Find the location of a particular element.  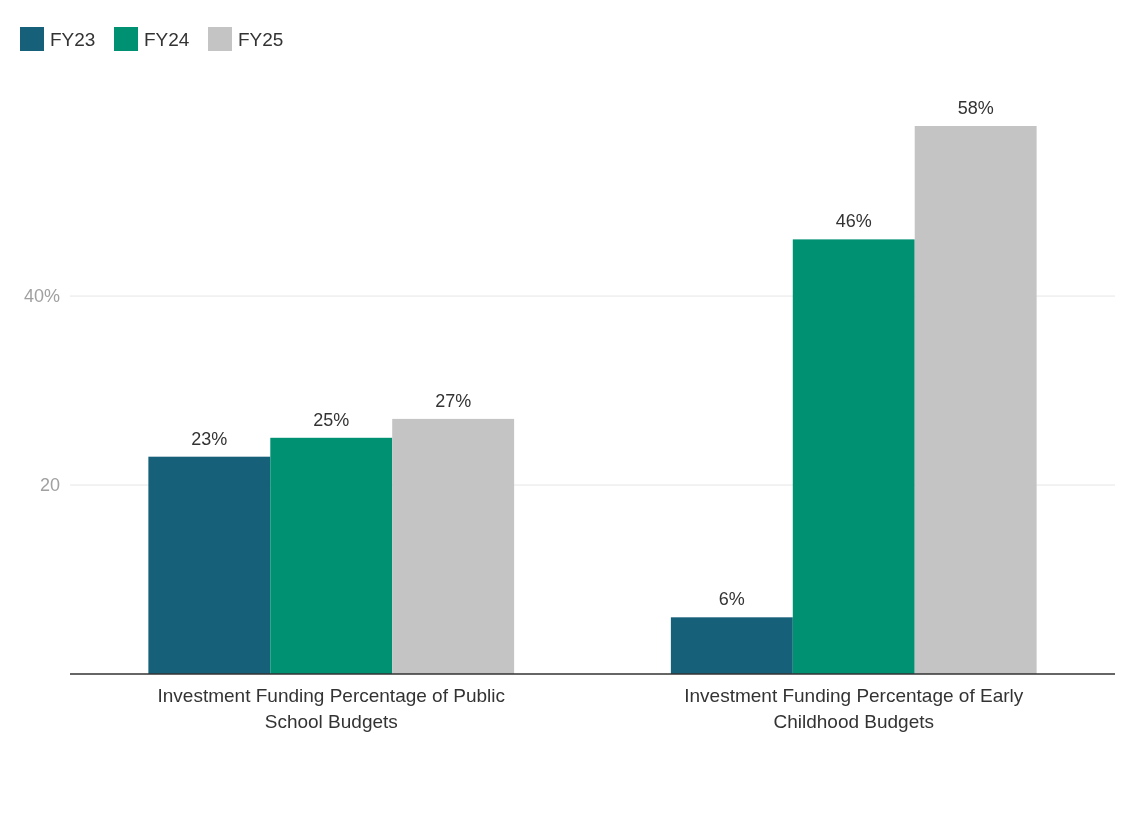

x-tick-label: Investment Funding Percentage of Early Childhood Budgets is located at coordinates (854, 708).